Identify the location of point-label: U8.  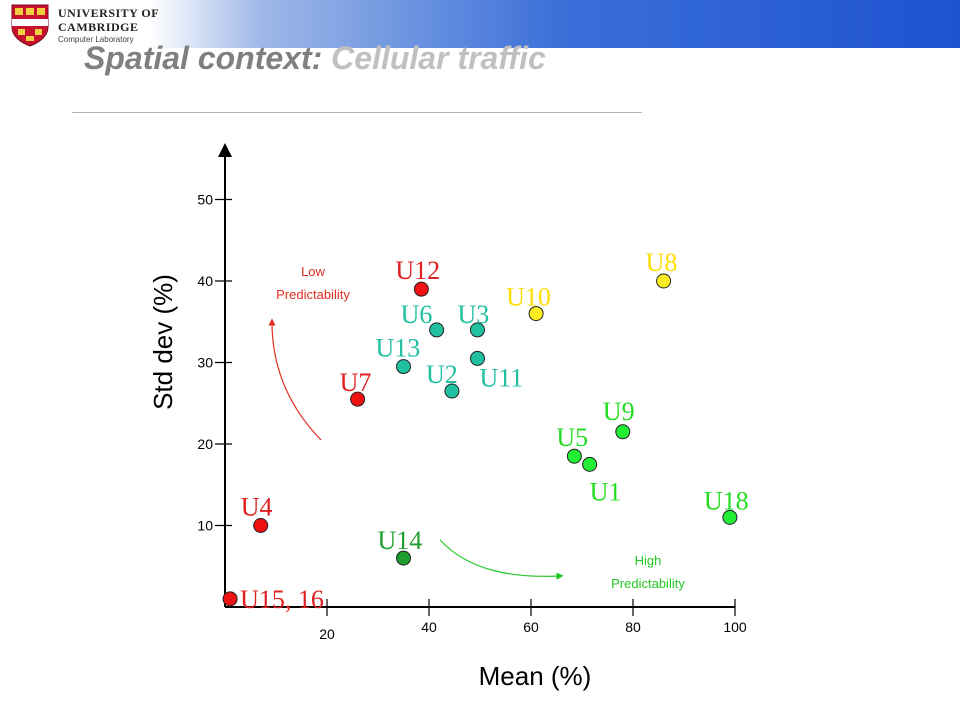
(662, 262).